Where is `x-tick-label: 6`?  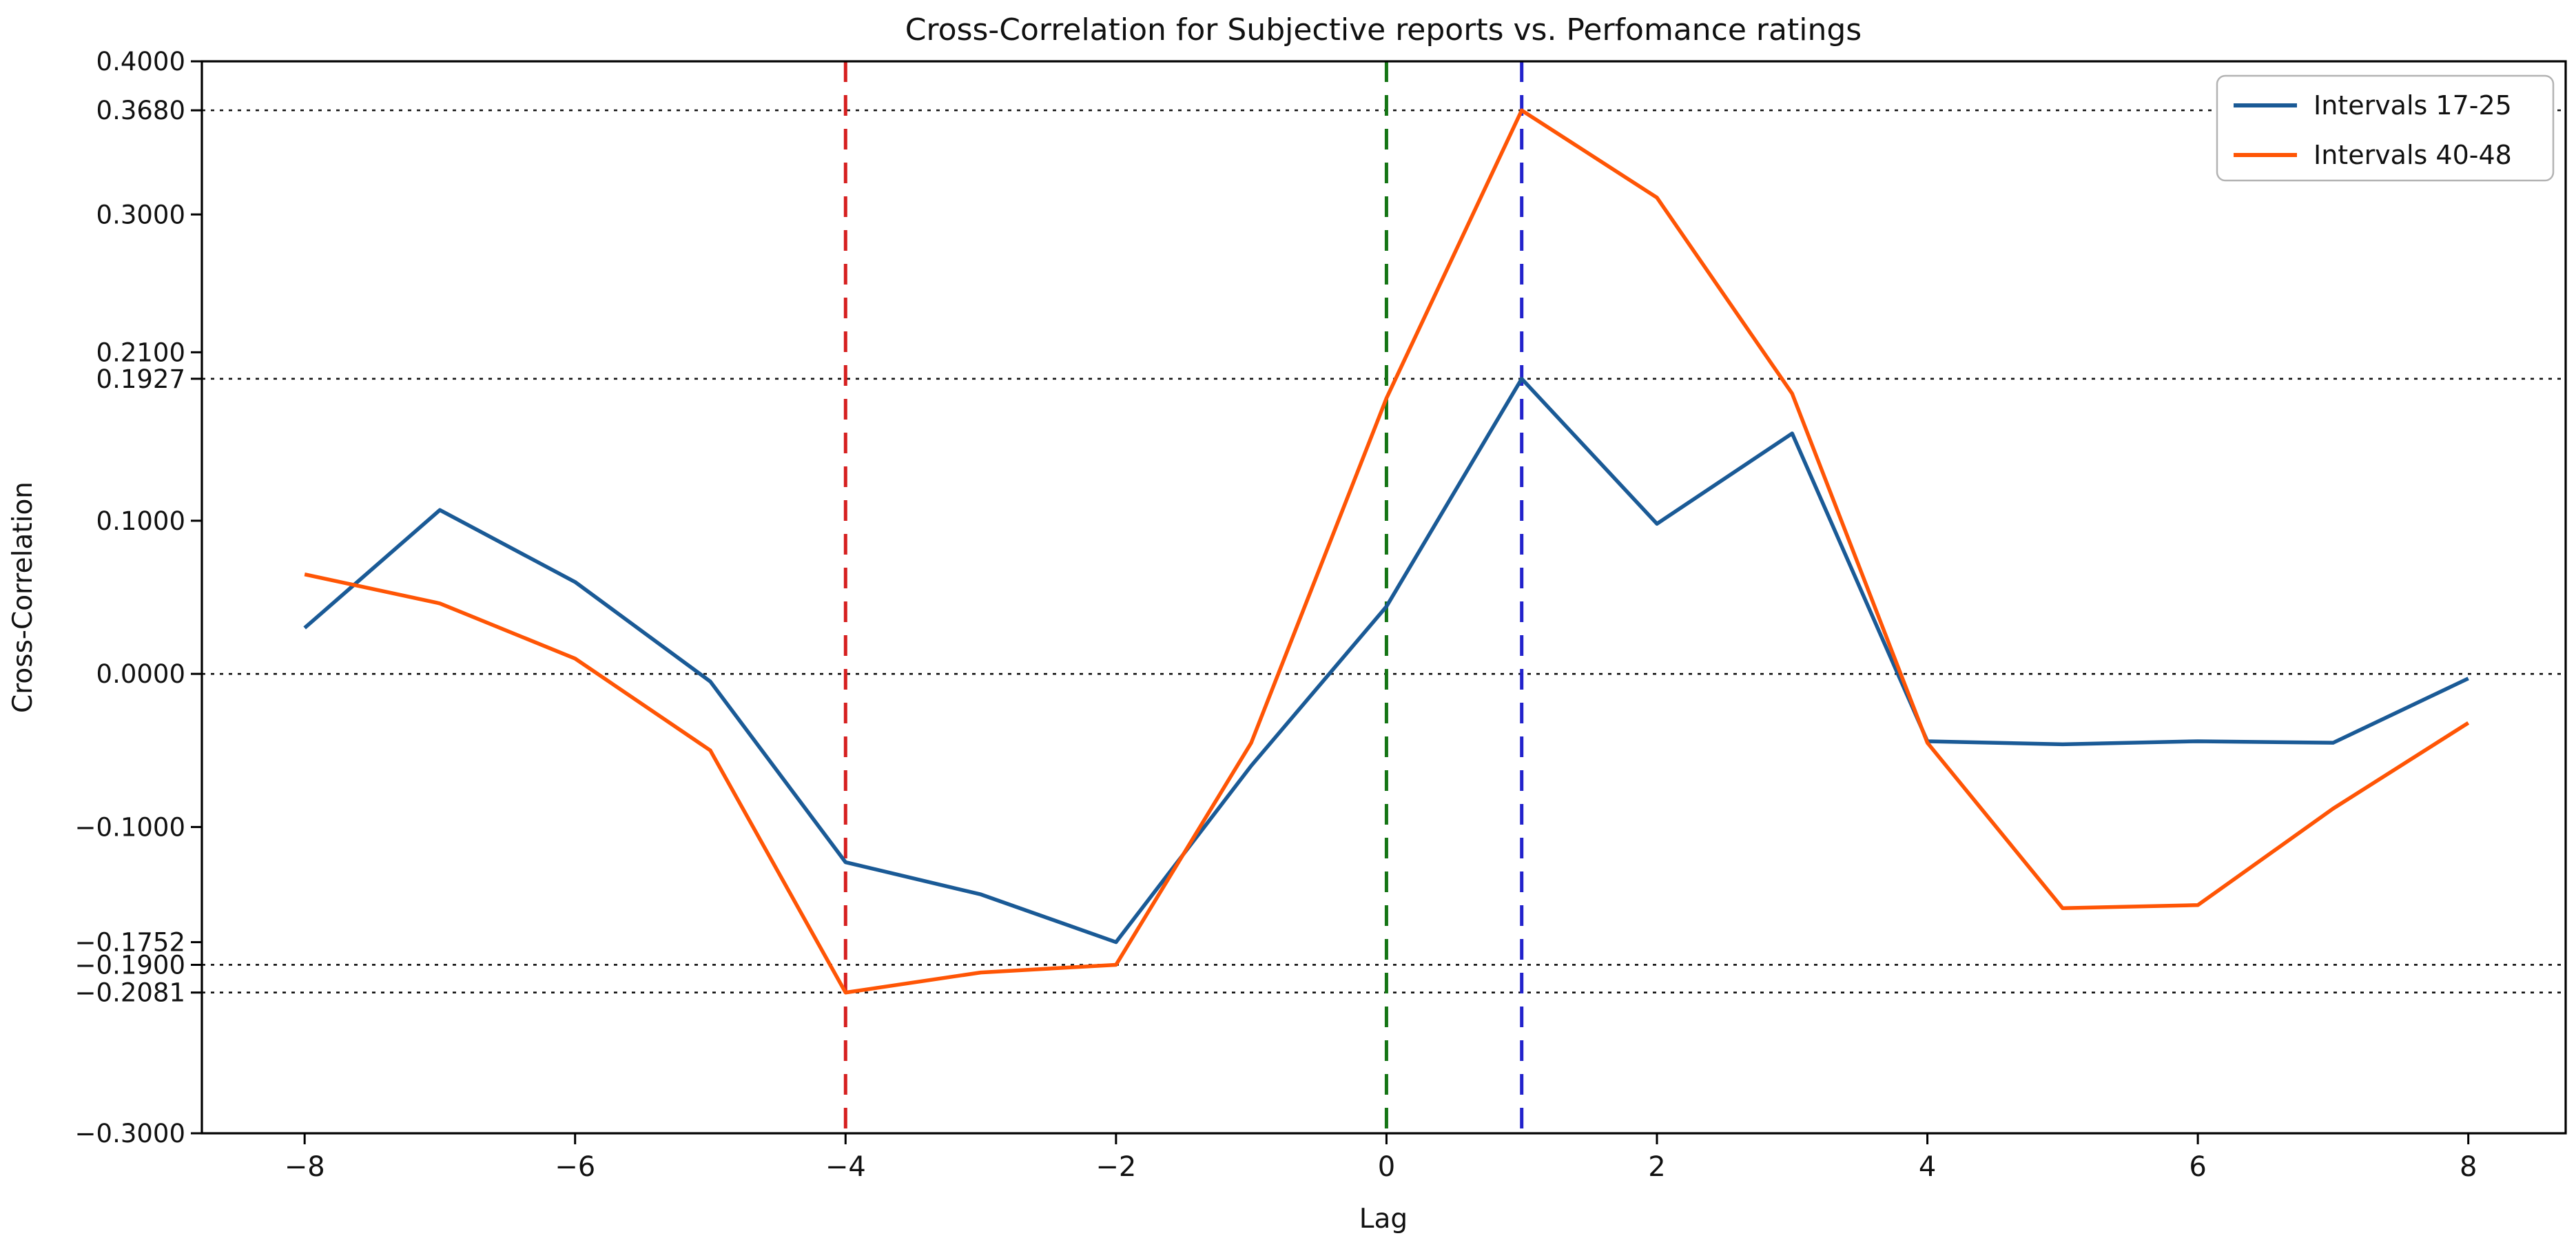 x-tick-label: 6 is located at coordinates (2197, 1167).